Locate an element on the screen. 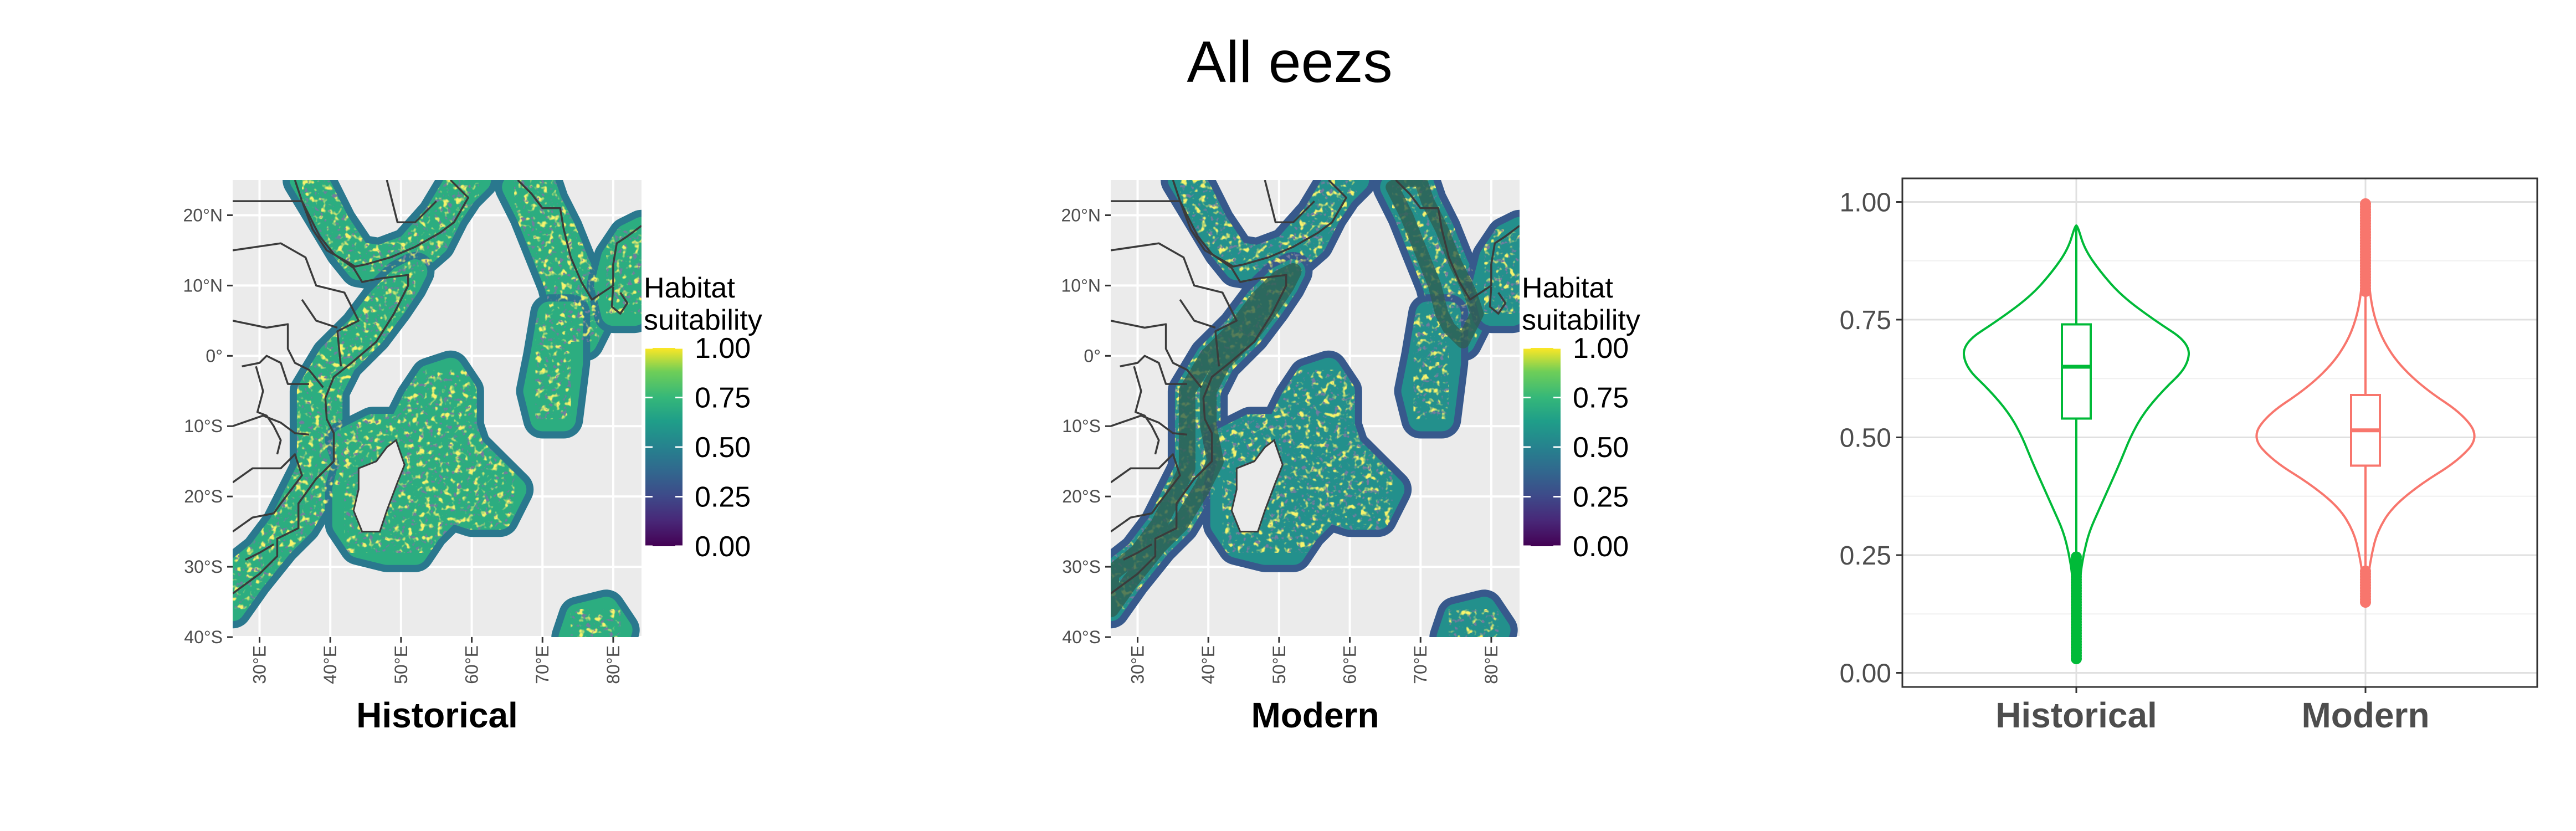 The height and width of the screenshot is (831, 2576). outlier-points-historical is located at coordinates (2076, 607).